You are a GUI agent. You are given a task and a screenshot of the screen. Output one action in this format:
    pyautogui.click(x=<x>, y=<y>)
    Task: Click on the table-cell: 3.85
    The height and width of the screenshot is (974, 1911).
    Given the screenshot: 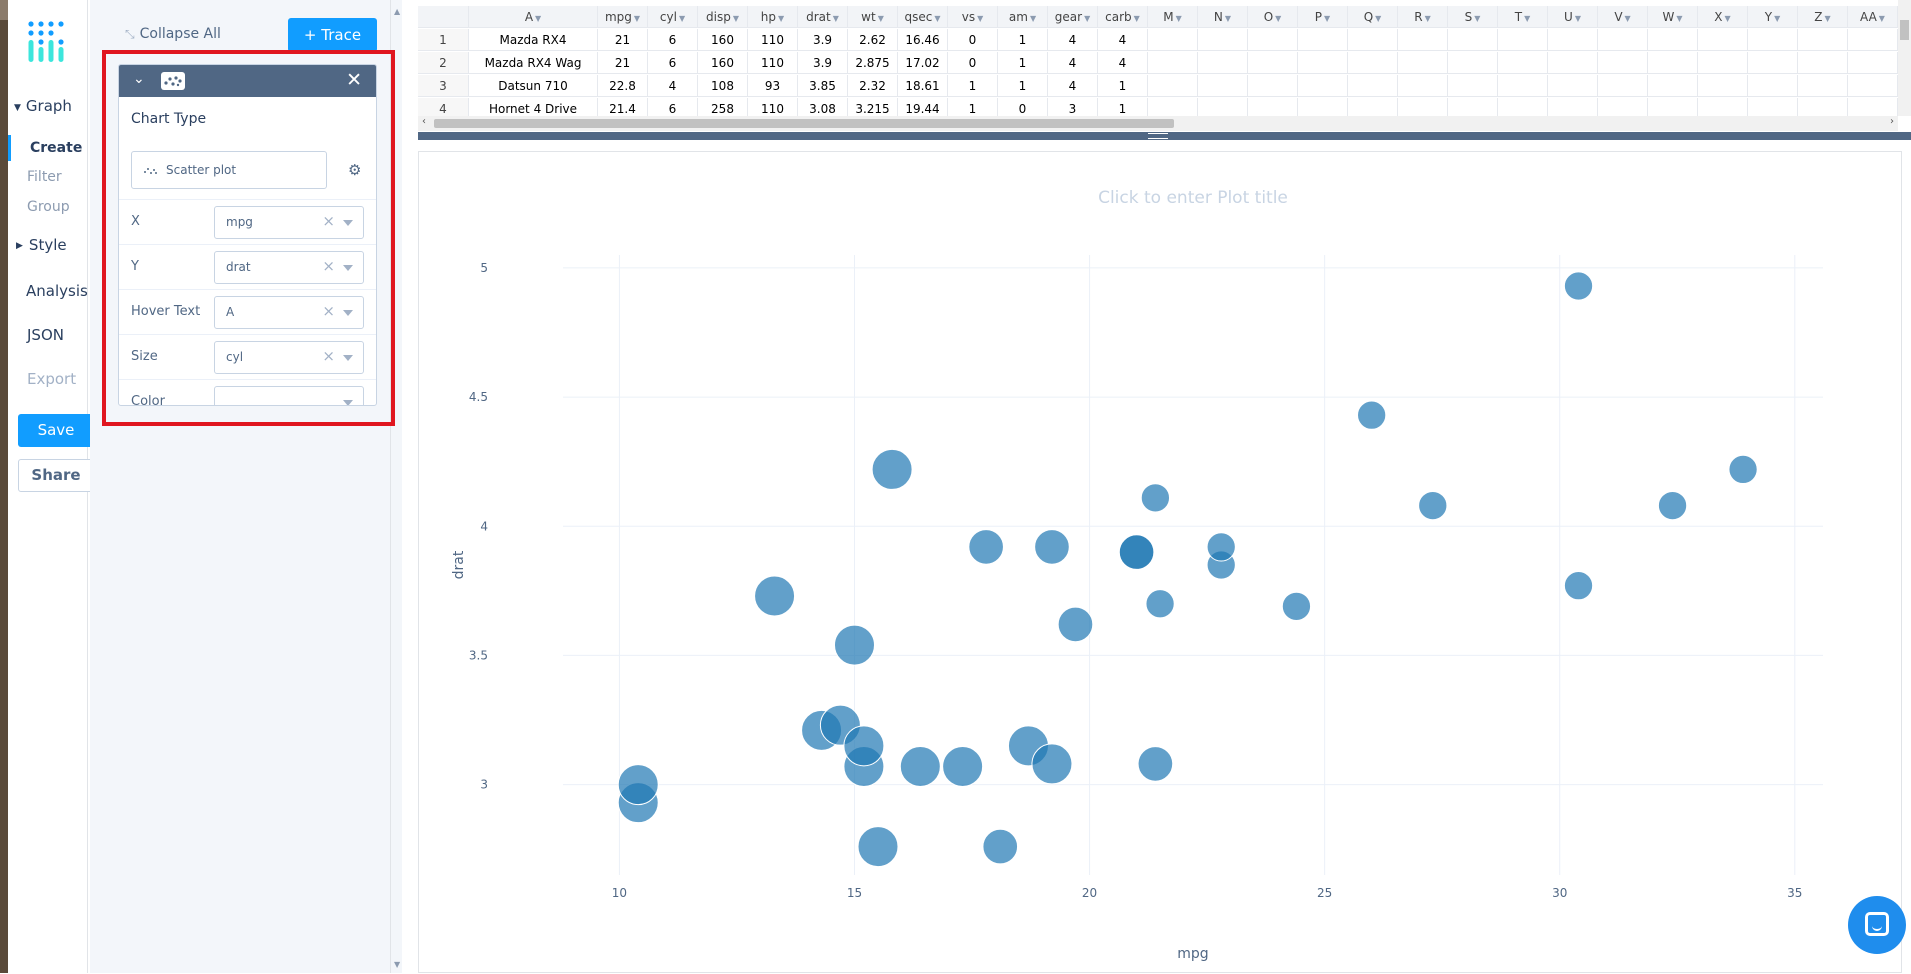 What is the action you would take?
    pyautogui.click(x=823, y=86)
    